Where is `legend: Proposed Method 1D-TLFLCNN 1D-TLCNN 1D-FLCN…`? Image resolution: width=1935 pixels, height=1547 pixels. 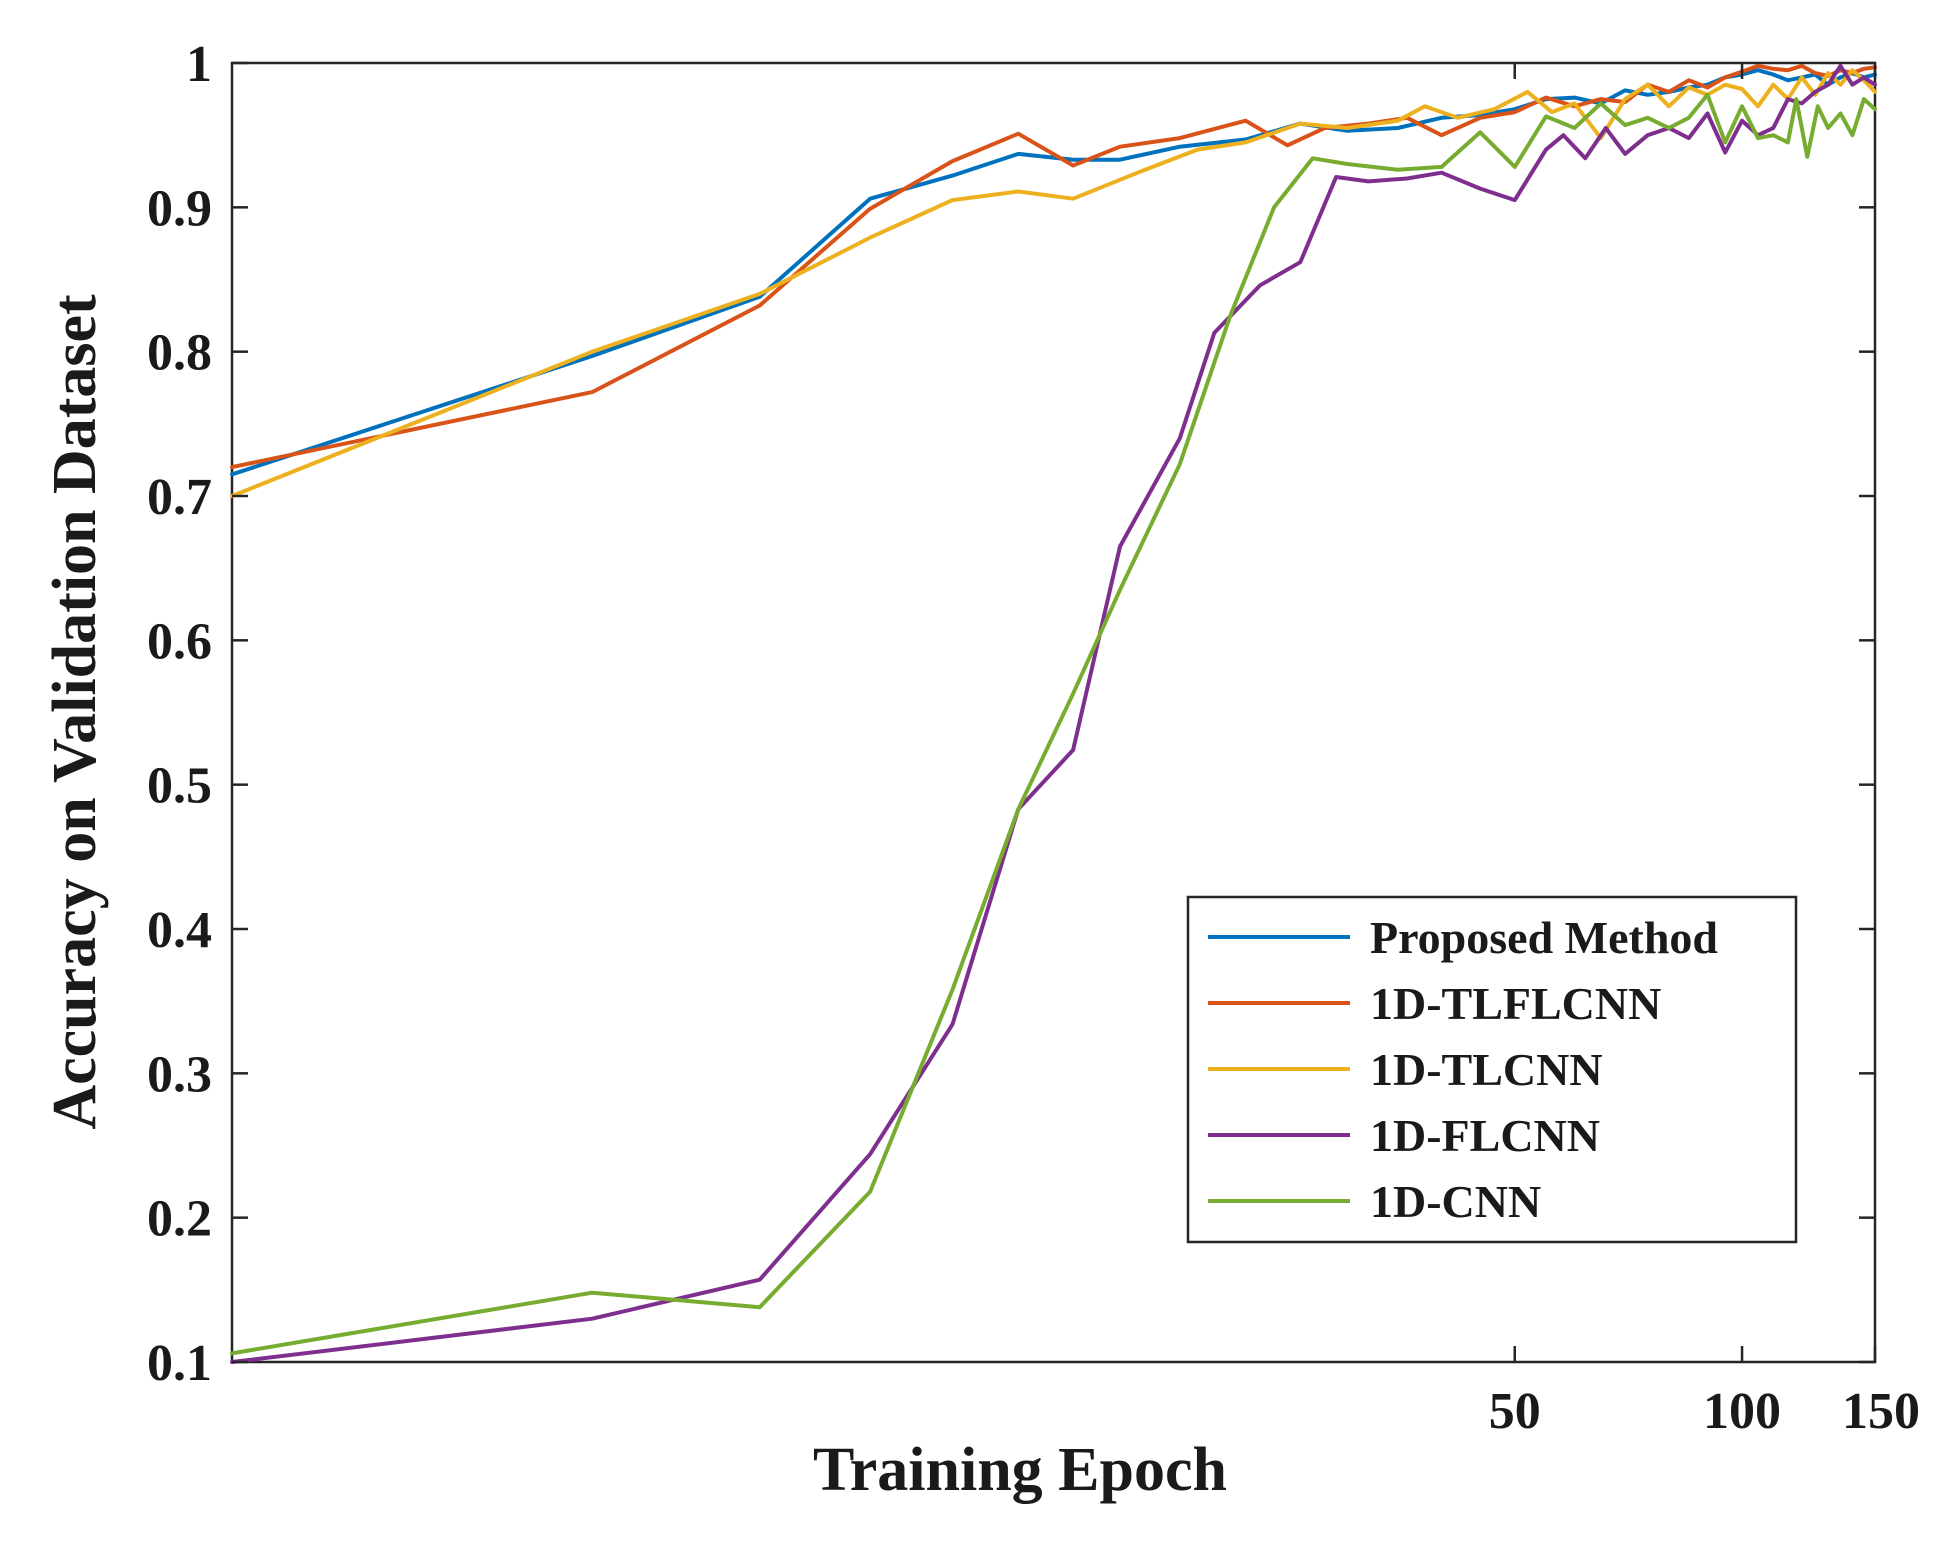 legend: Proposed Method 1D-TLFLCNN 1D-TLCNN 1D-FLCN… is located at coordinates (1492, 1069).